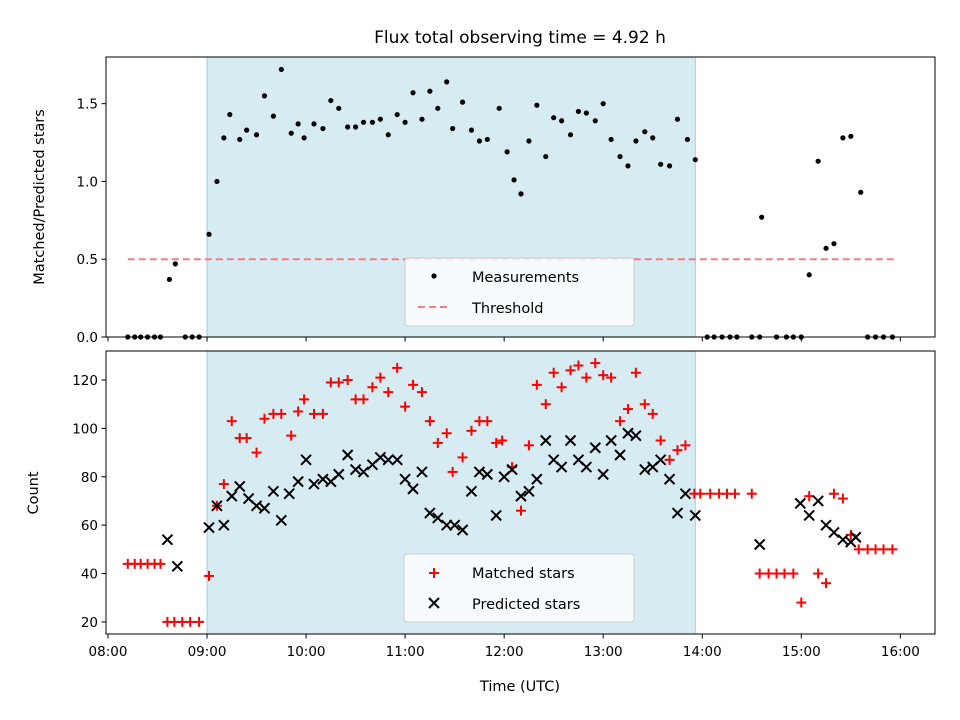  I want to click on bottom-x-tick-label: 14:00, so click(702, 652).